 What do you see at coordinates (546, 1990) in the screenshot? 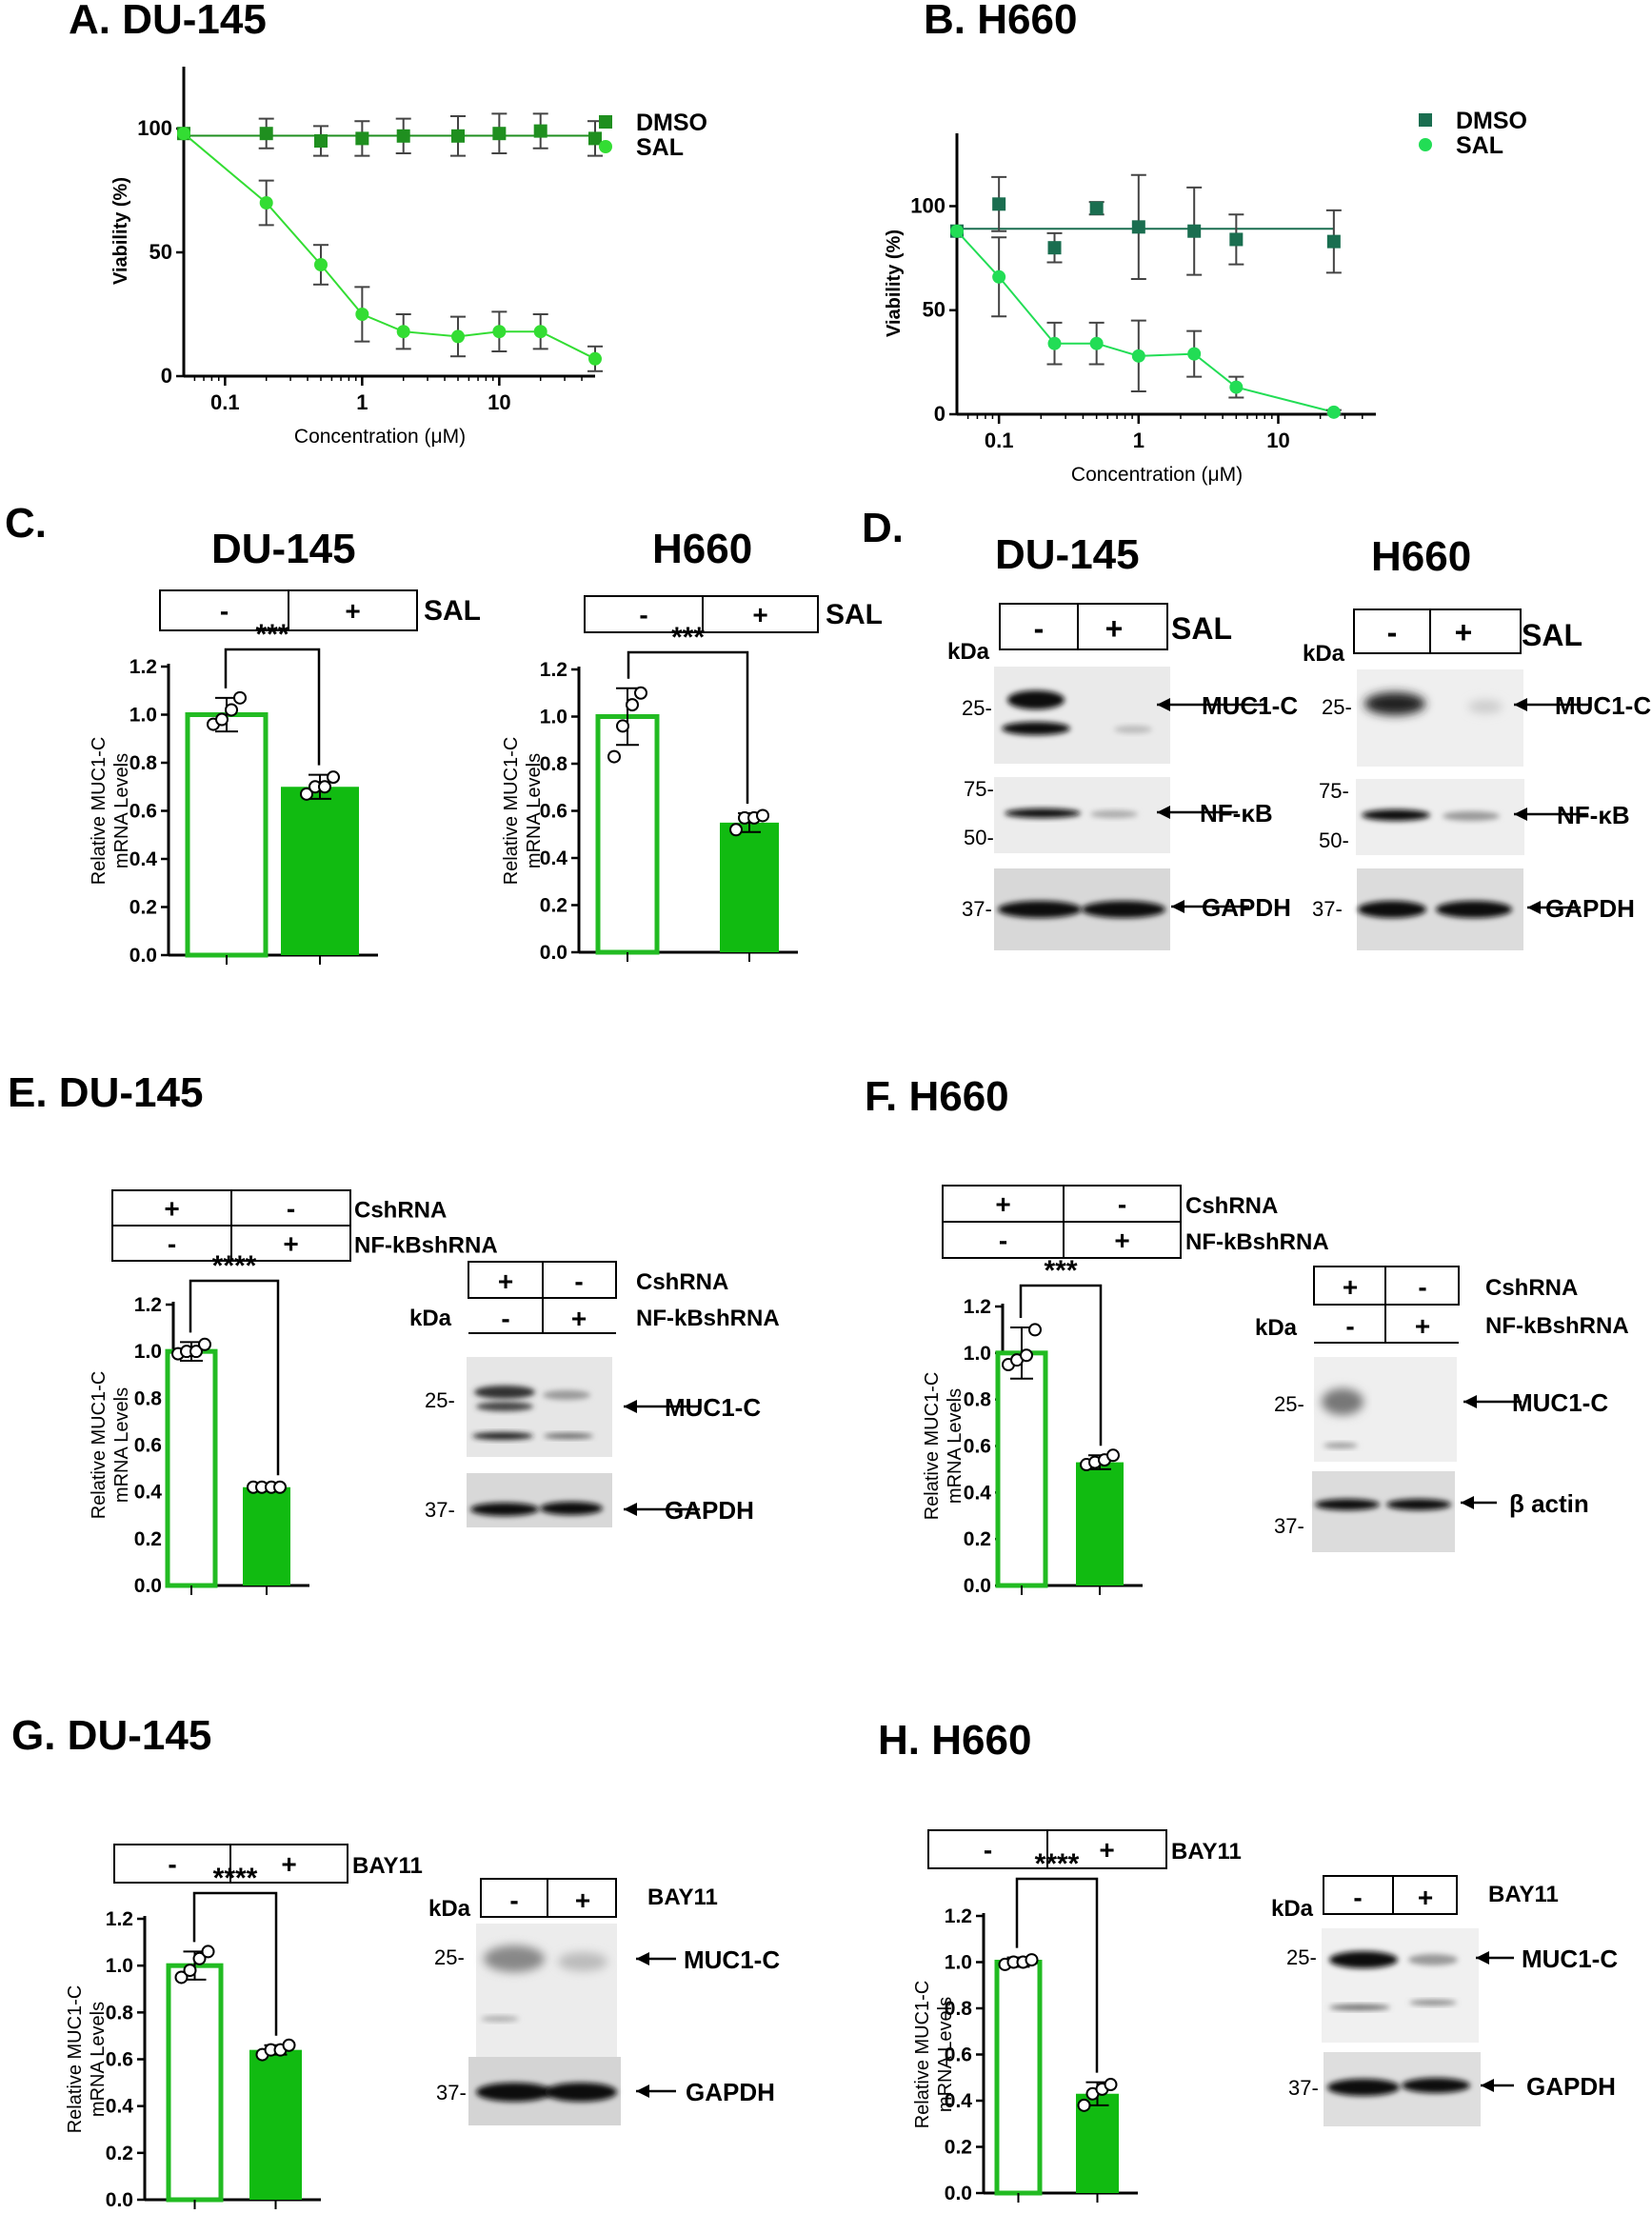
I see `muc1c-blot` at bounding box center [546, 1990].